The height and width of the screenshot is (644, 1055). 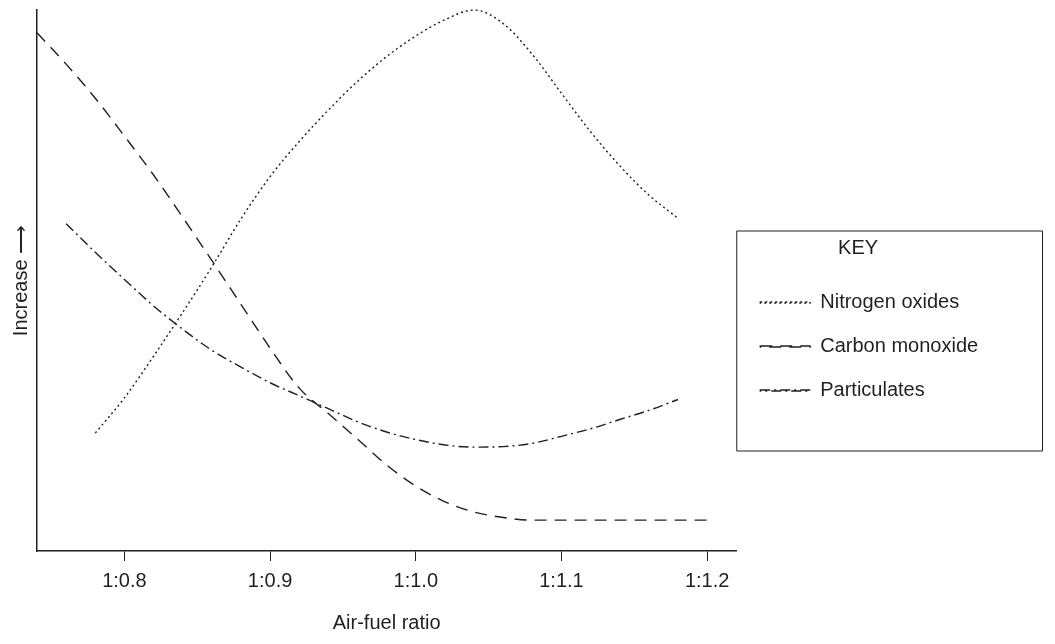 What do you see at coordinates (858, 247) in the screenshot?
I see `legend-title: KEY` at bounding box center [858, 247].